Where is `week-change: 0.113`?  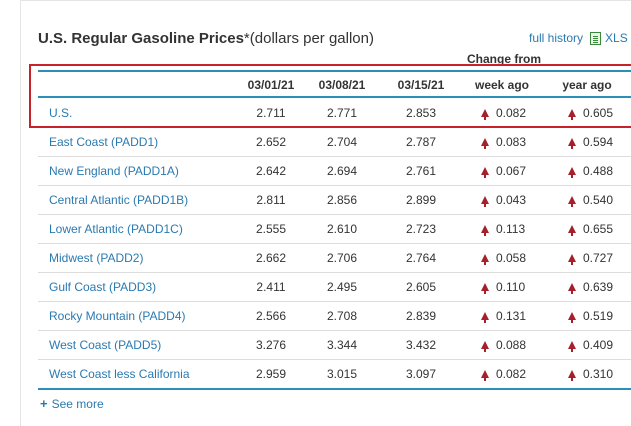 week-change: 0.113 is located at coordinates (503, 229).